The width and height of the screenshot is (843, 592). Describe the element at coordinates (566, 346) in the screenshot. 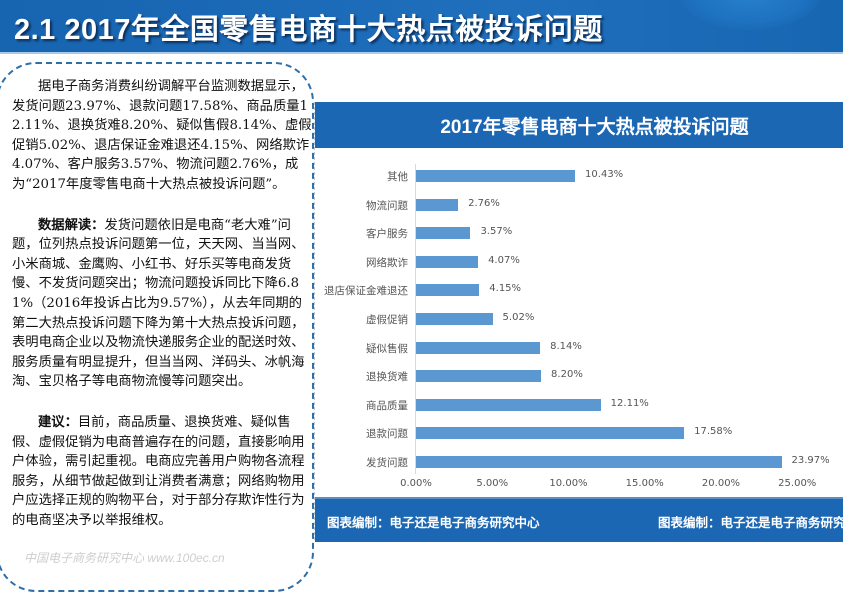

I see `value-label: 8.14%` at that location.